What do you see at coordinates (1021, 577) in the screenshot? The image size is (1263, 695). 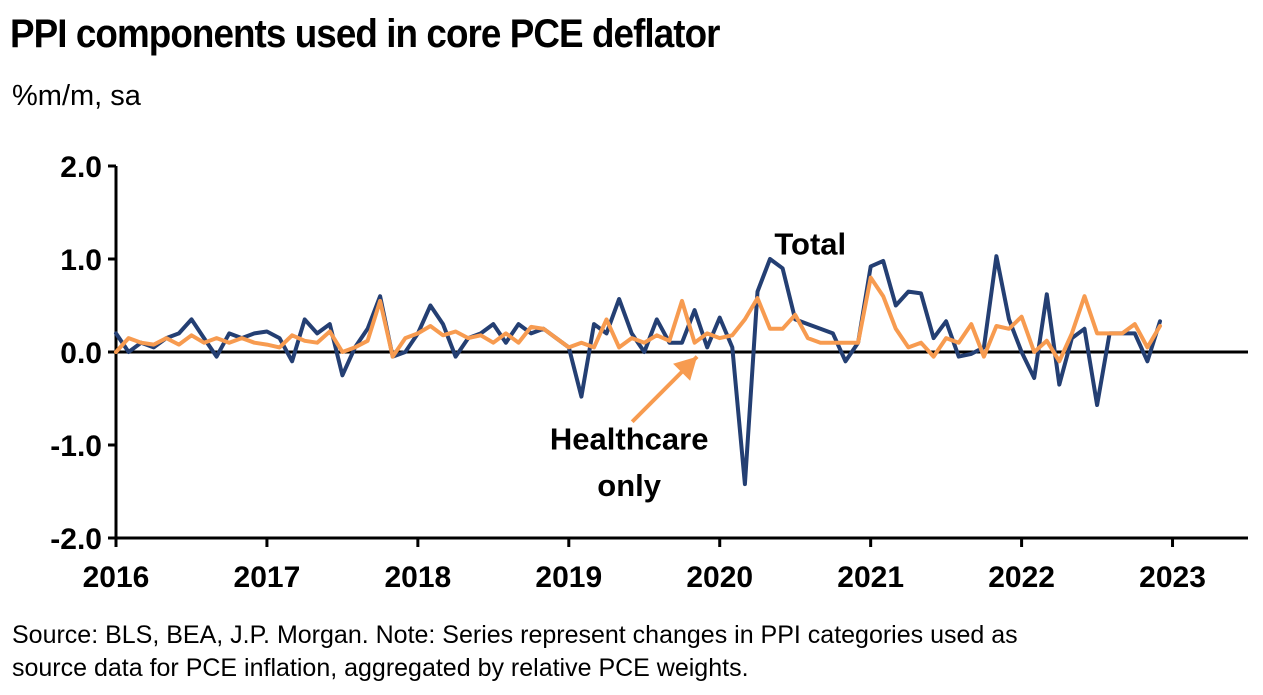 I see `x-tick-label: 2022` at bounding box center [1021, 577].